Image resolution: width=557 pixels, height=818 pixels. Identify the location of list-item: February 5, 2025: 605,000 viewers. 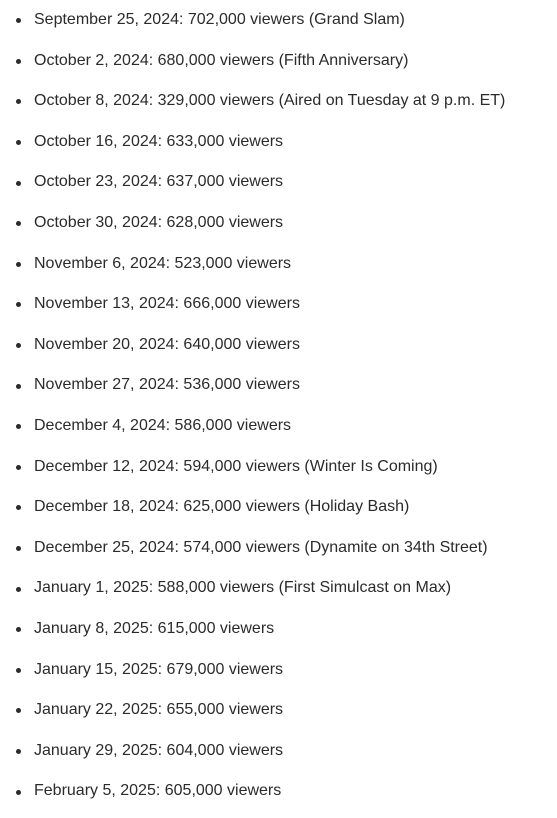
(278, 791).